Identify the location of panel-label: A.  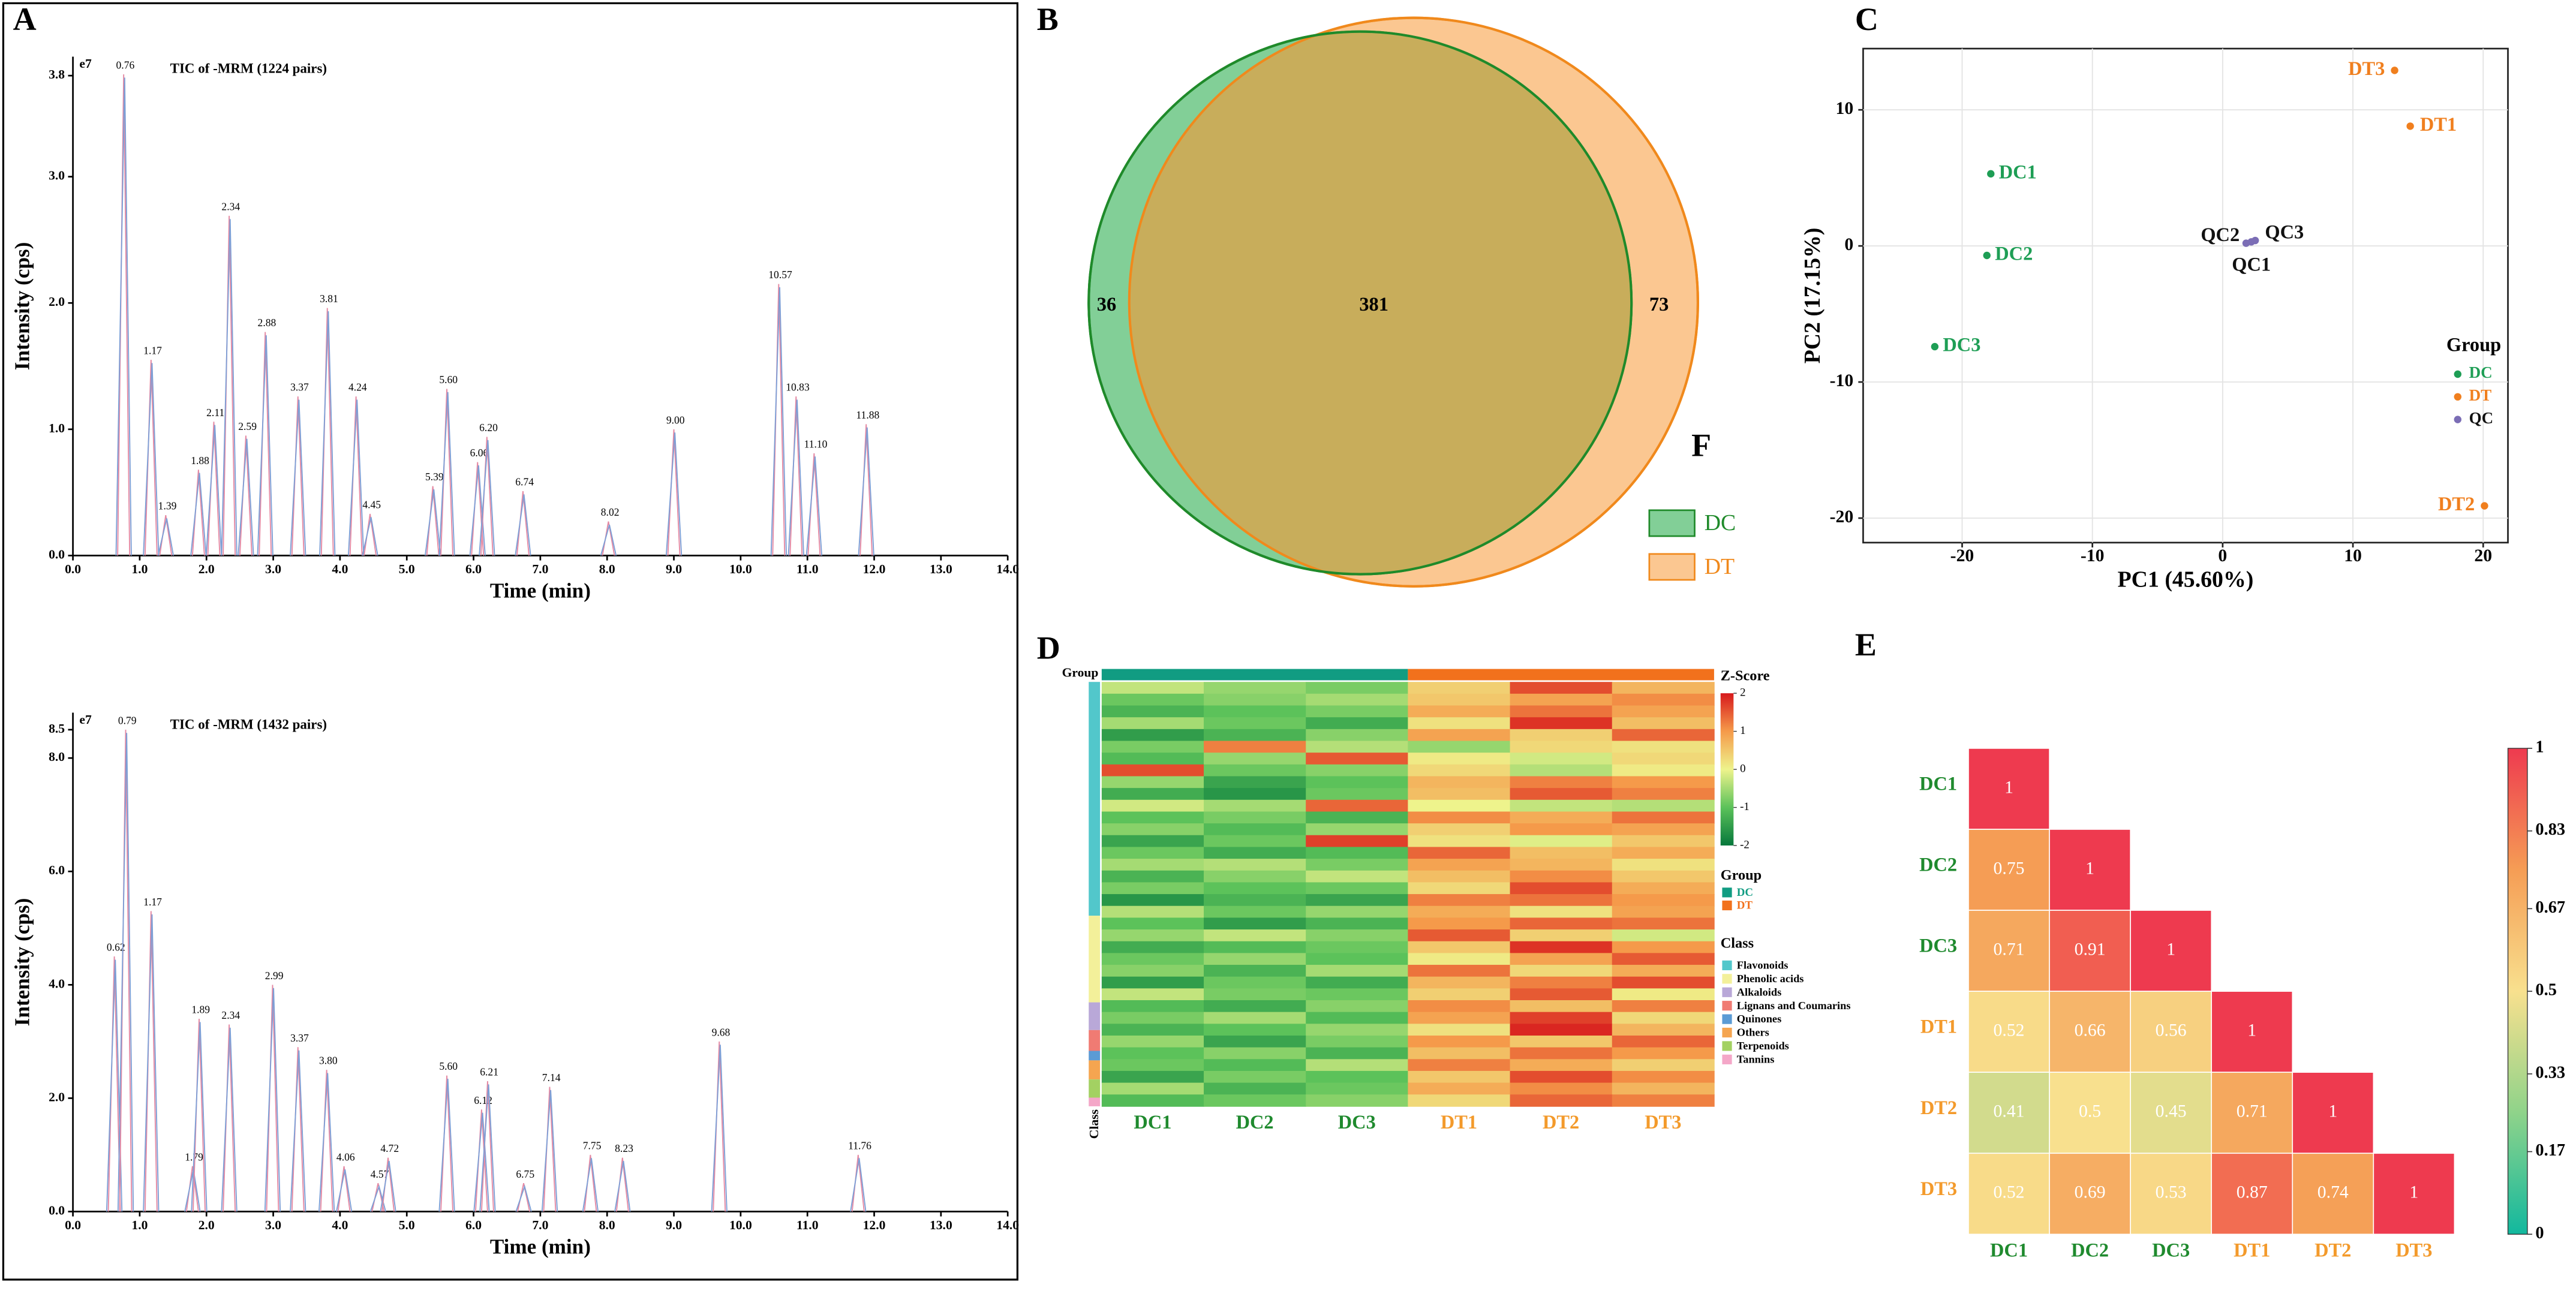
(25, 19).